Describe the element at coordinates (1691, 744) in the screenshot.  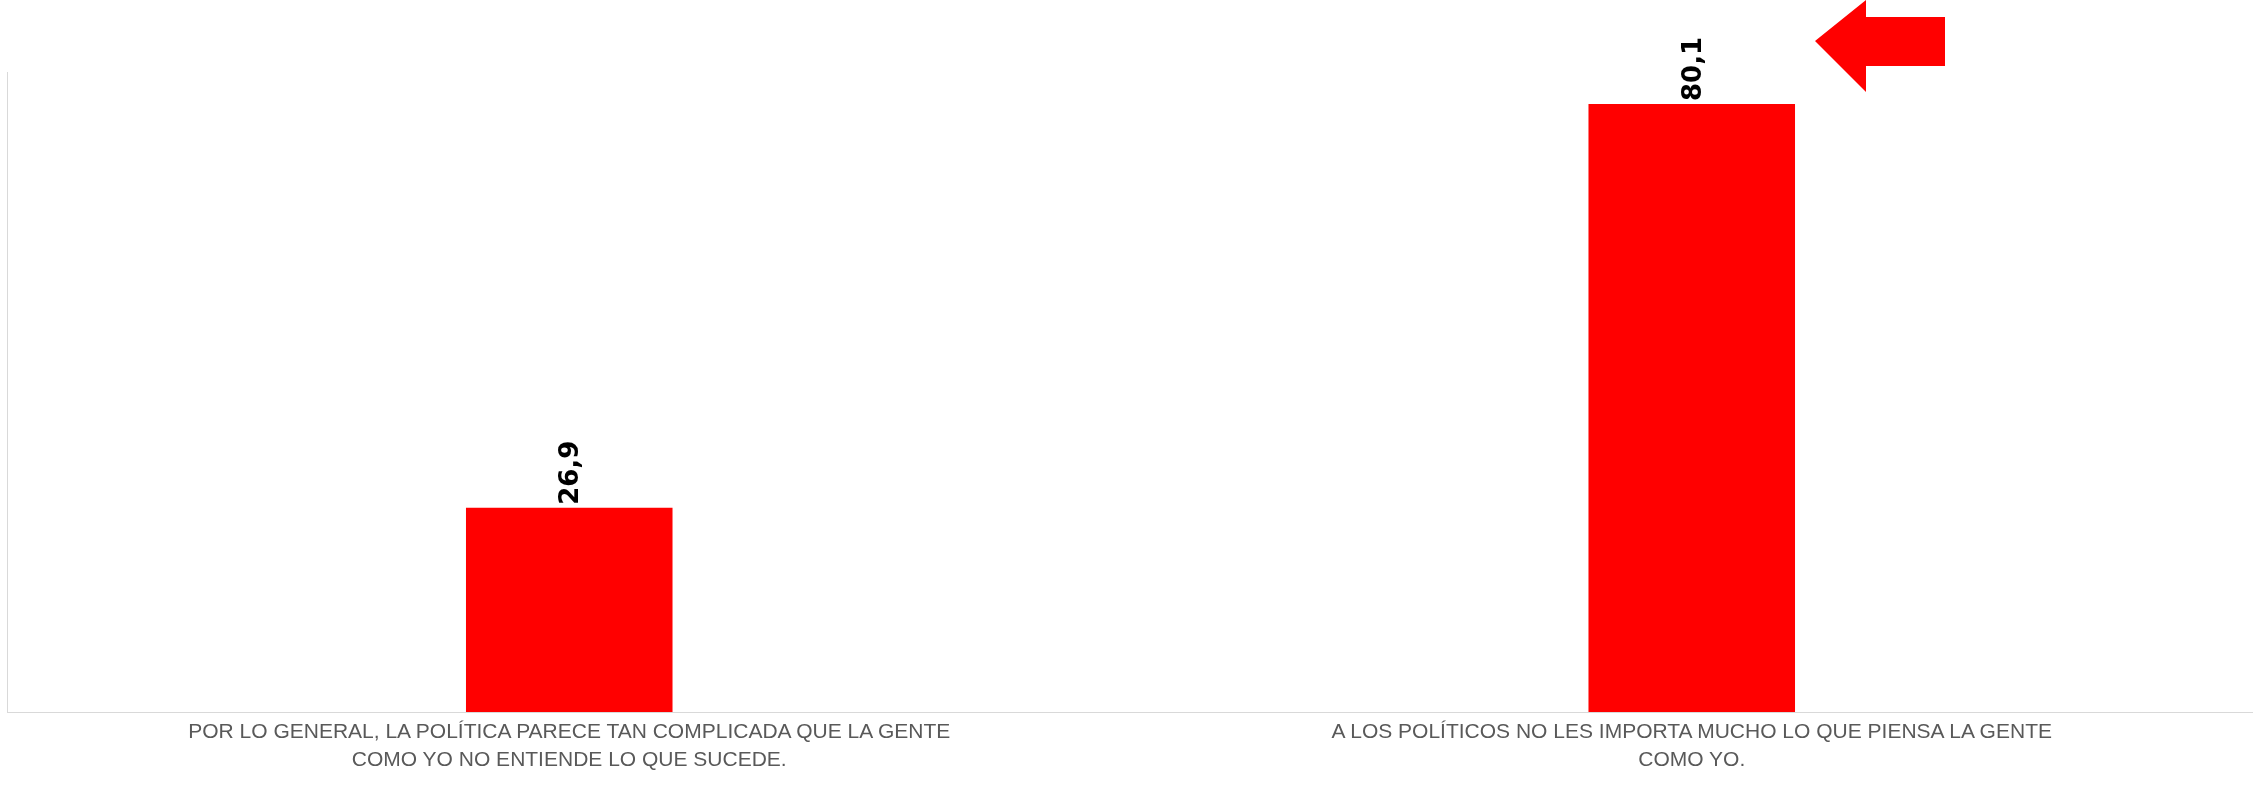
I see `x-tick-label: A LOS POLÍTICOS NO LES IMPORTA MUCHO LO QUE PIENSA LA GENTE COMO YO.` at that location.